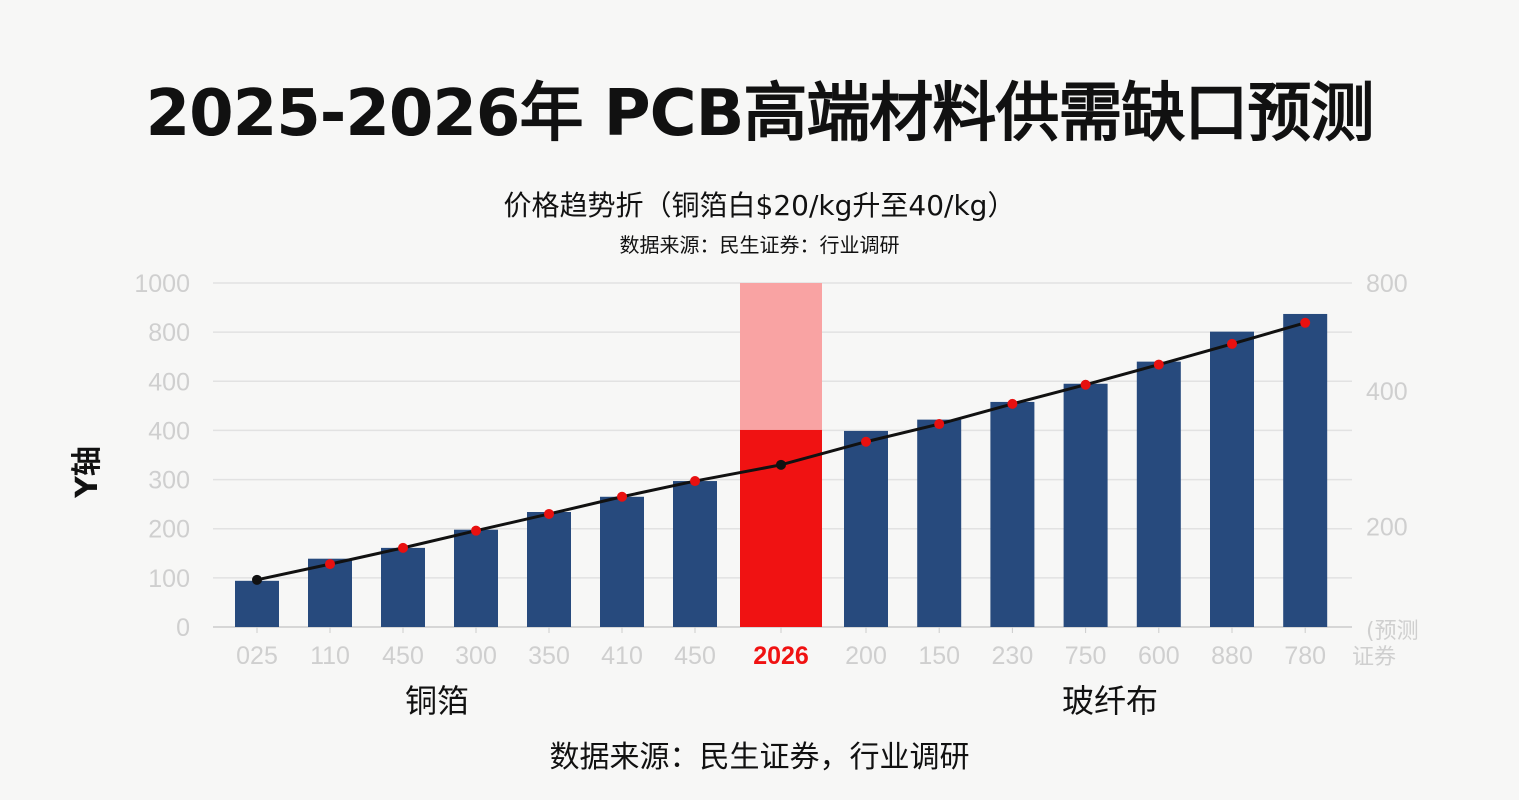 This screenshot has height=800, width=1519. I want to click on group-label-copper: 铜箔, so click(437, 701).